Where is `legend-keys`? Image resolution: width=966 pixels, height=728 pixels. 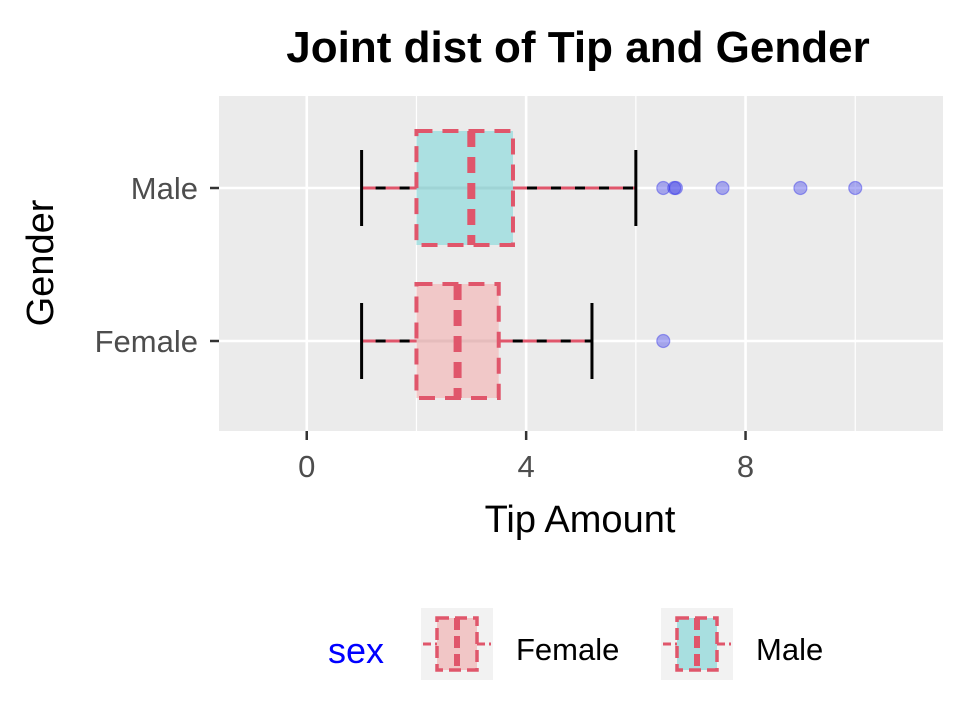 legend-keys is located at coordinates (577, 644).